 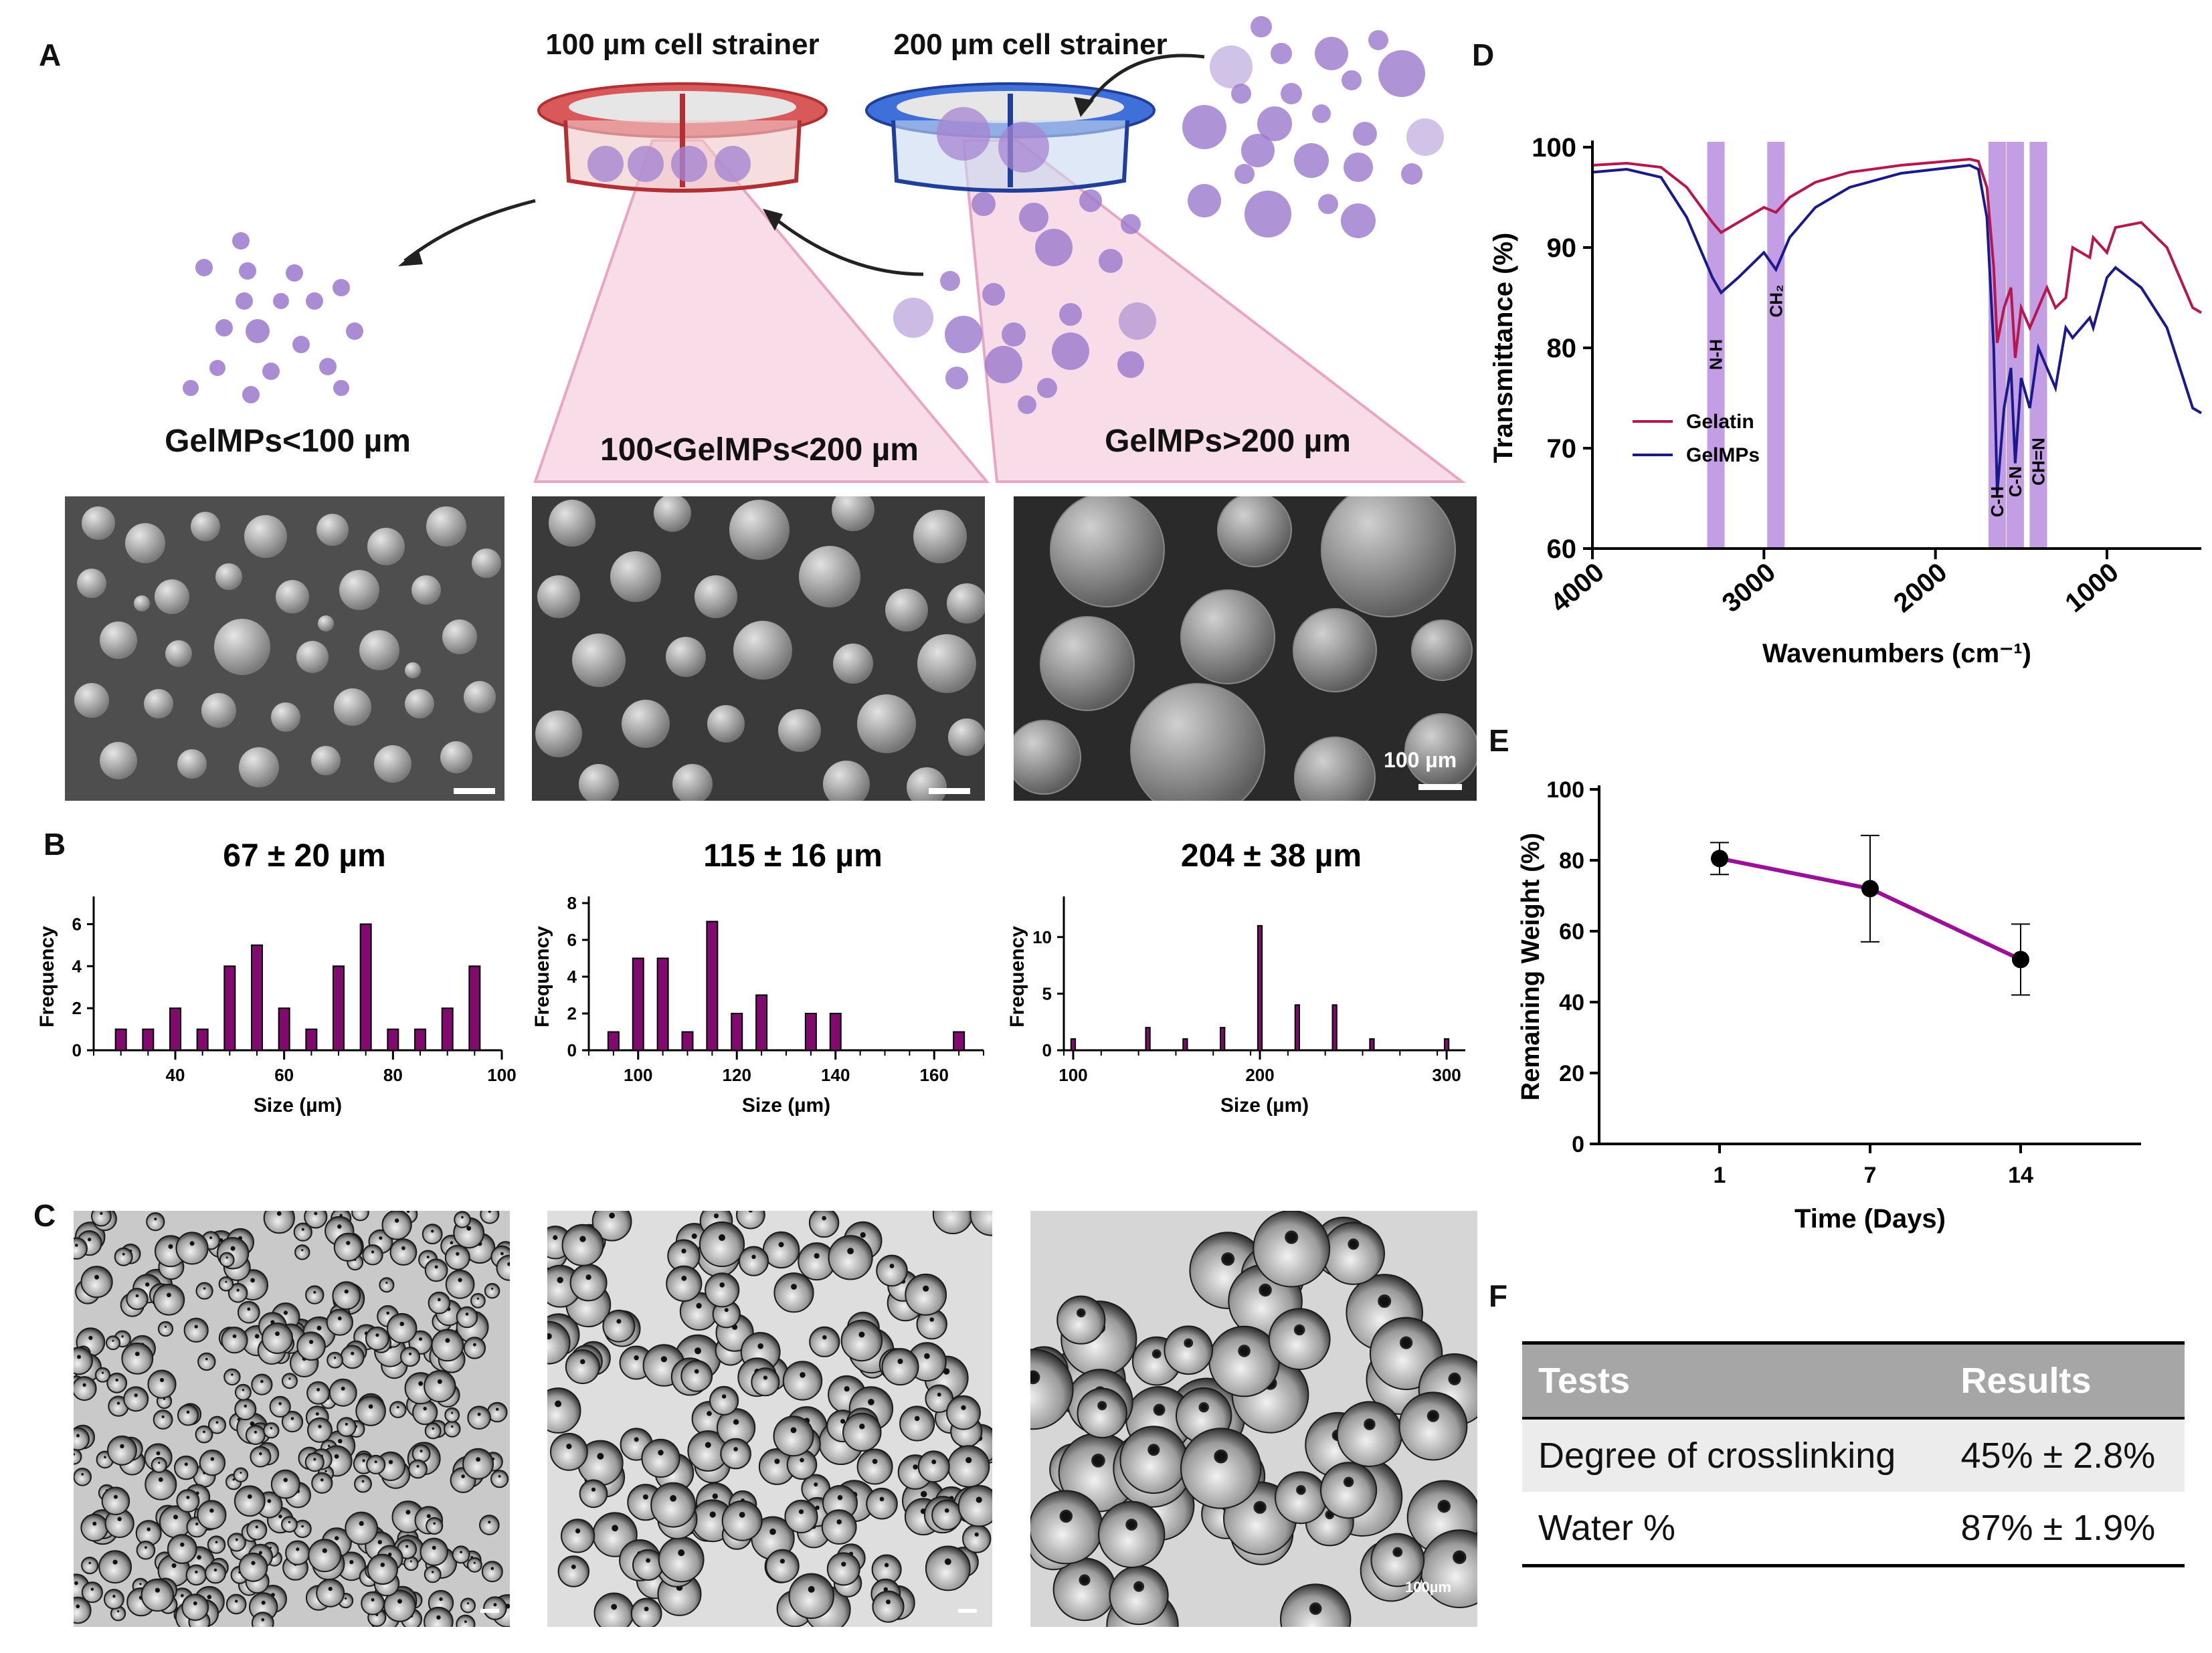 I want to click on panel-label-b: B, so click(x=55, y=844).